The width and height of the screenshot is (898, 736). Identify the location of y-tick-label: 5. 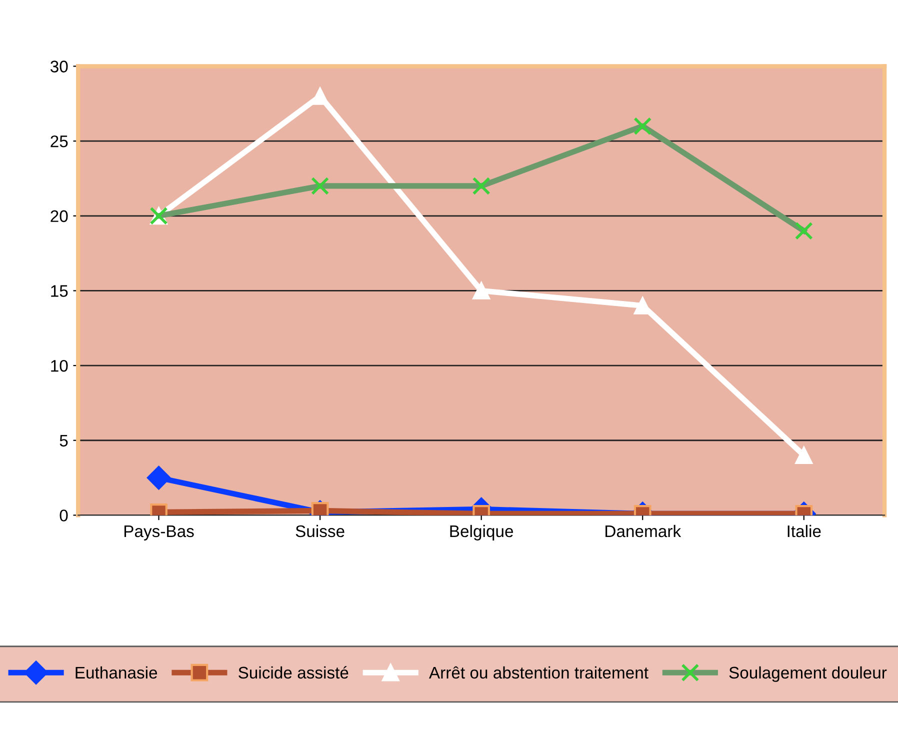
(64, 440).